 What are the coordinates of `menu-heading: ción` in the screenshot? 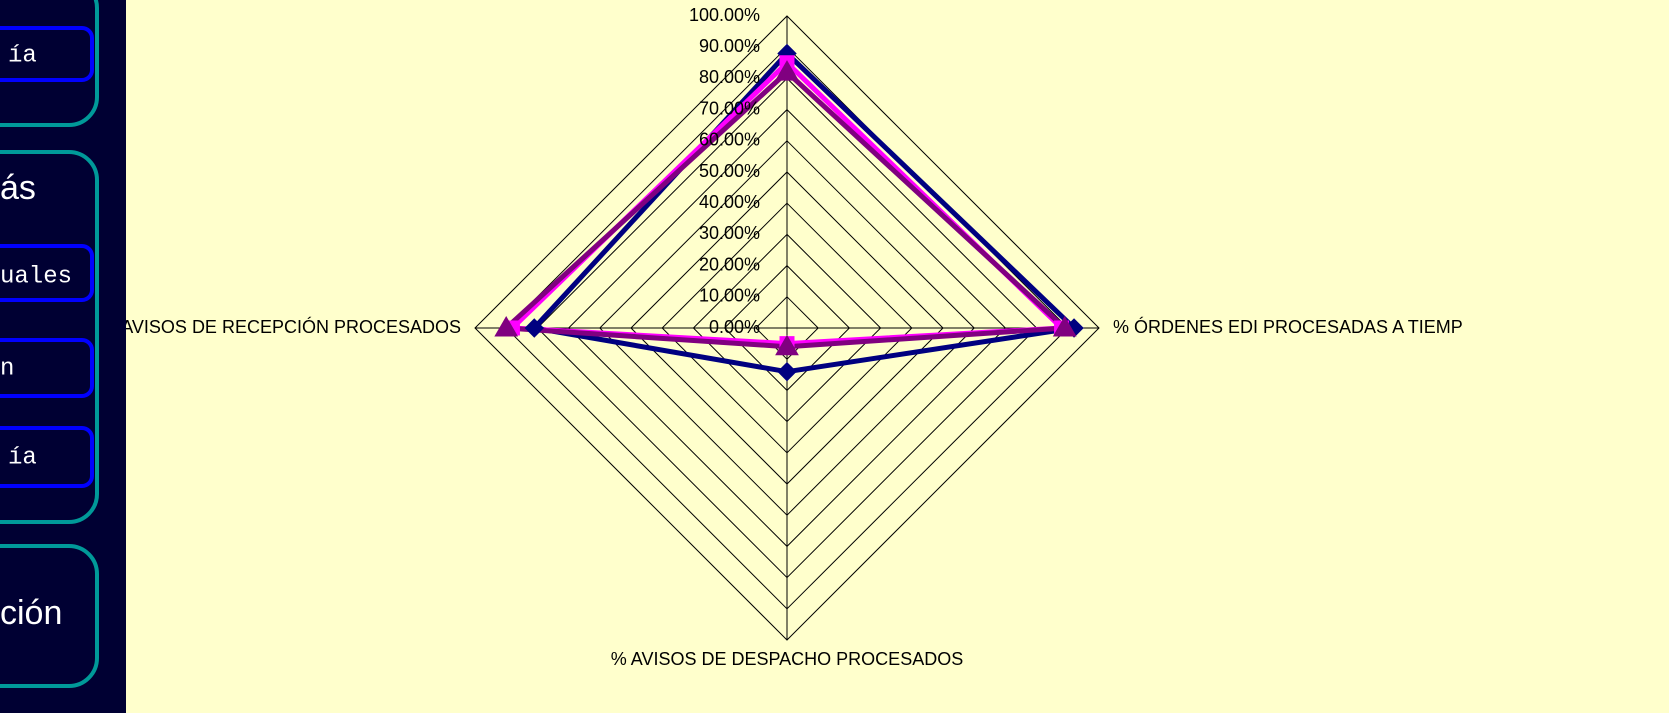 It's located at (31, 613).